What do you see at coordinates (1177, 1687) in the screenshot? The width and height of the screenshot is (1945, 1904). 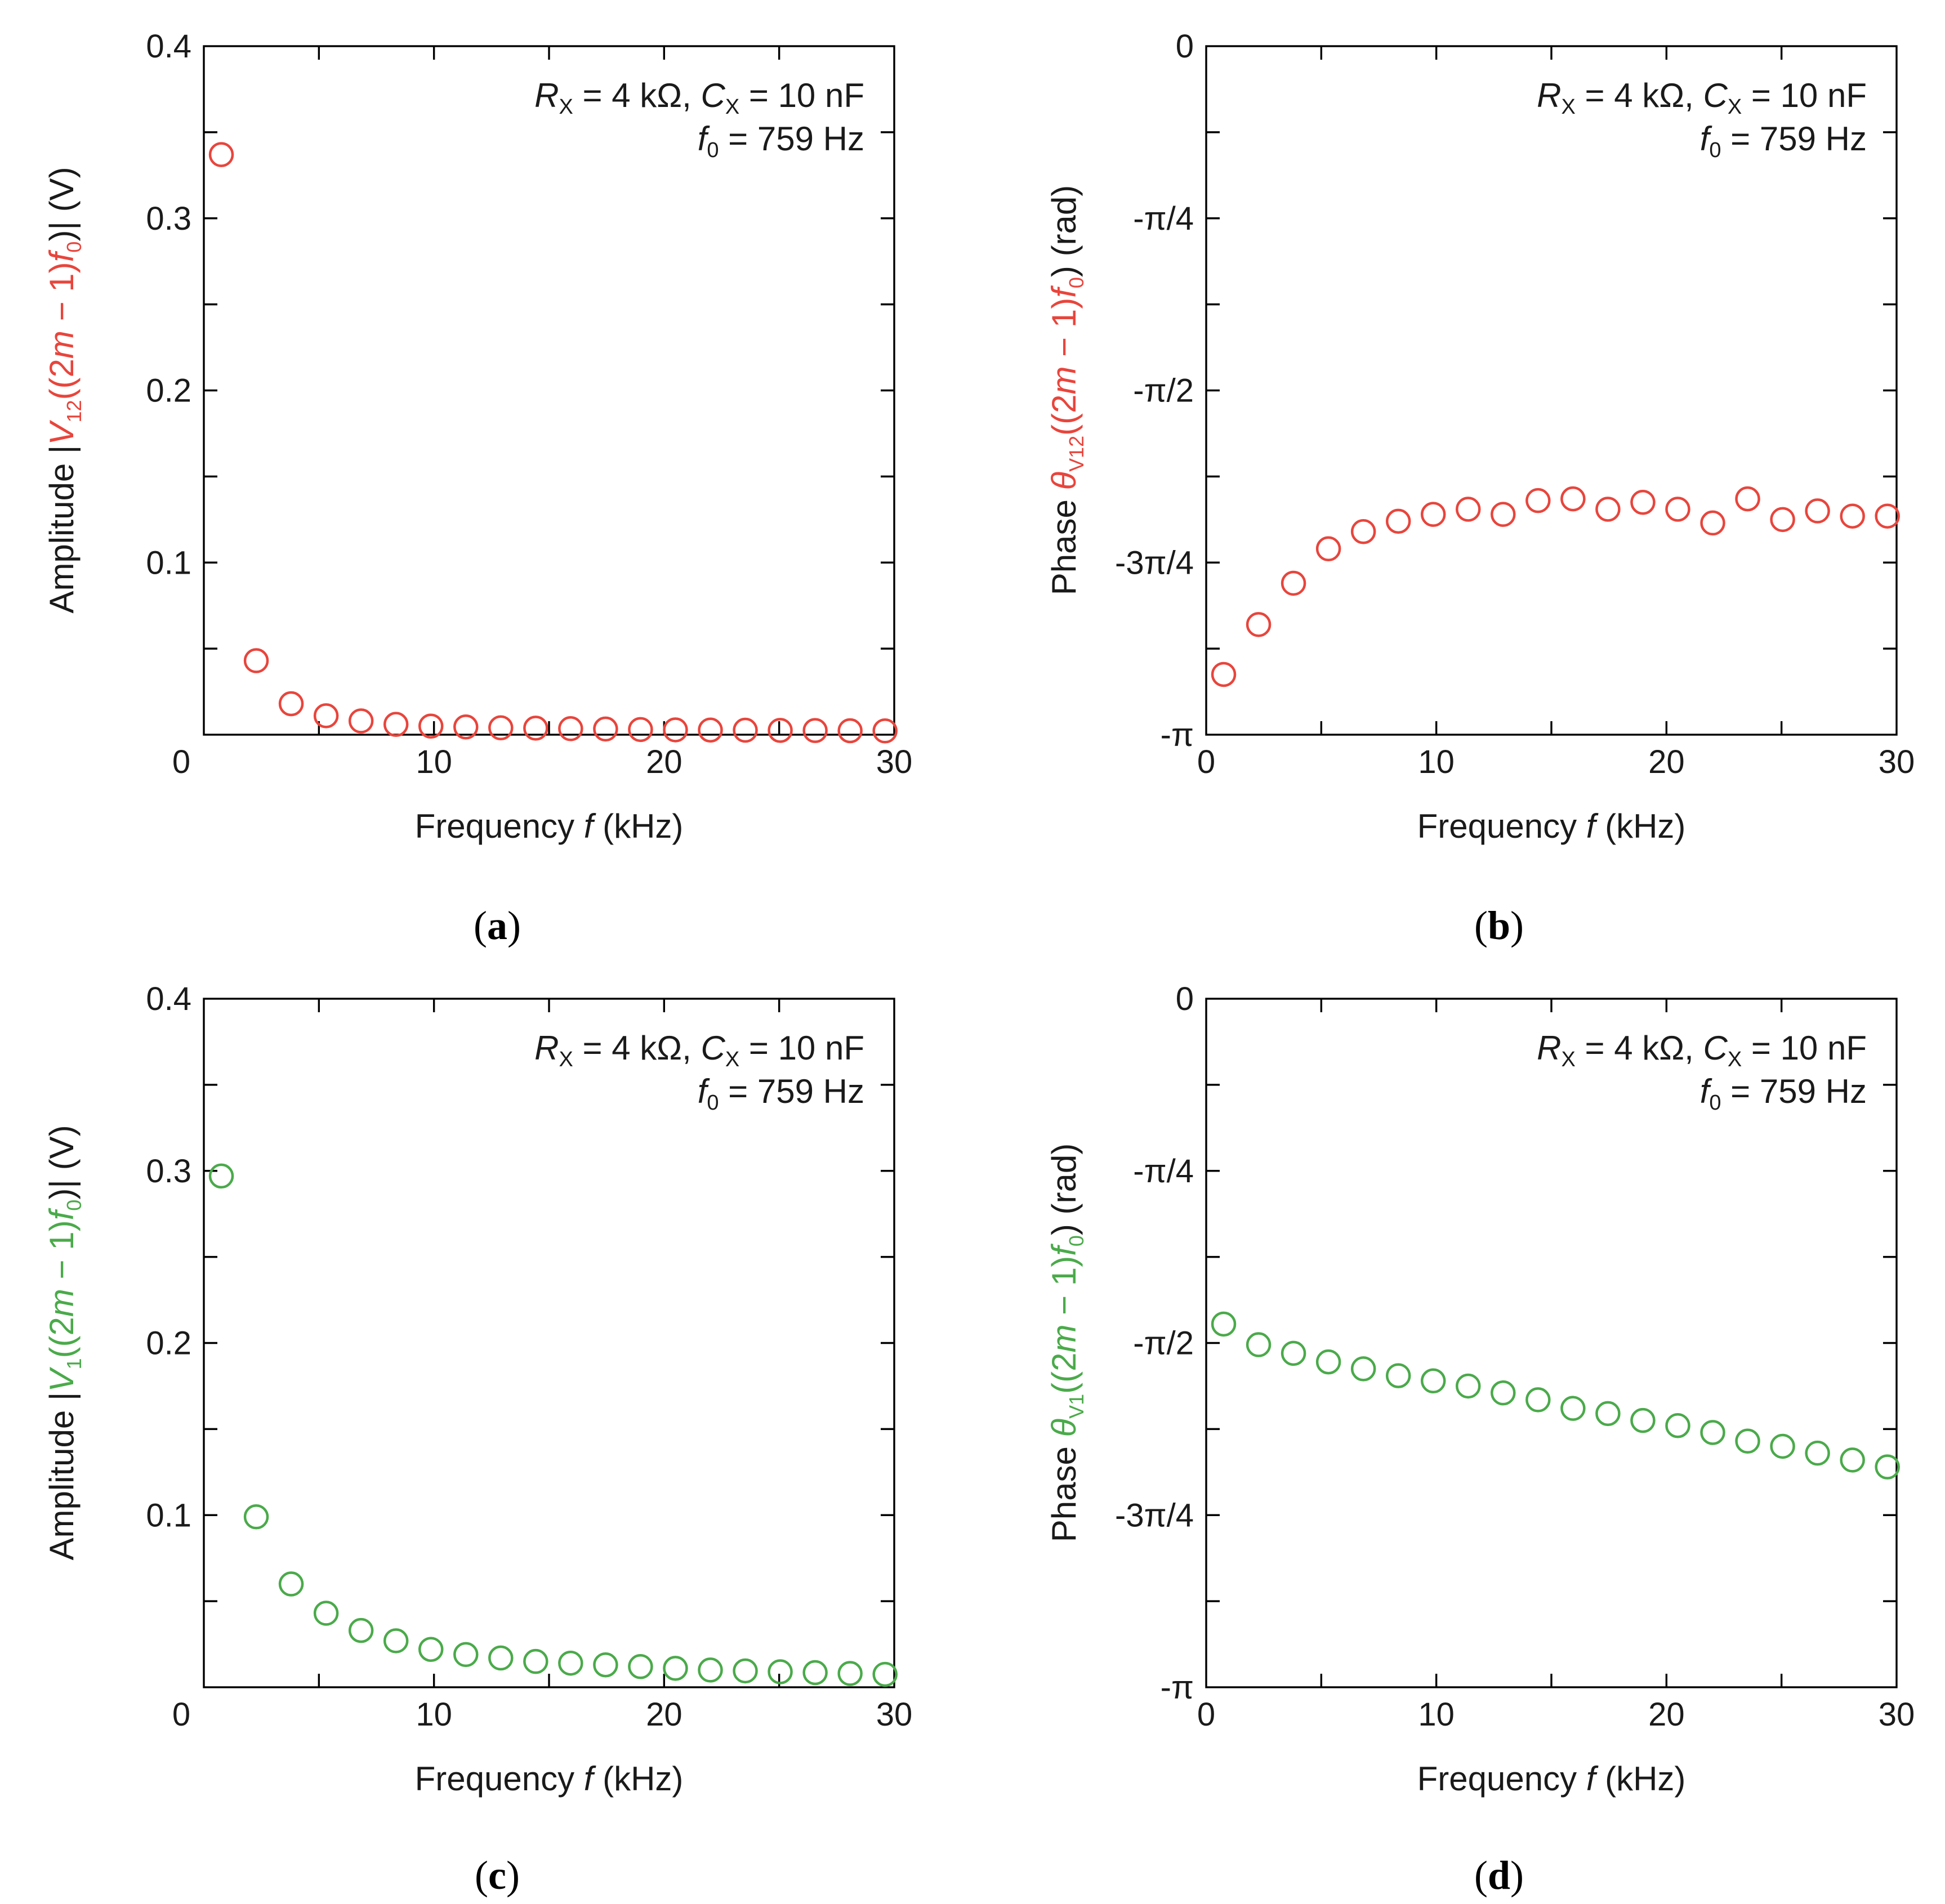 I see `y-tick-label: -π` at bounding box center [1177, 1687].